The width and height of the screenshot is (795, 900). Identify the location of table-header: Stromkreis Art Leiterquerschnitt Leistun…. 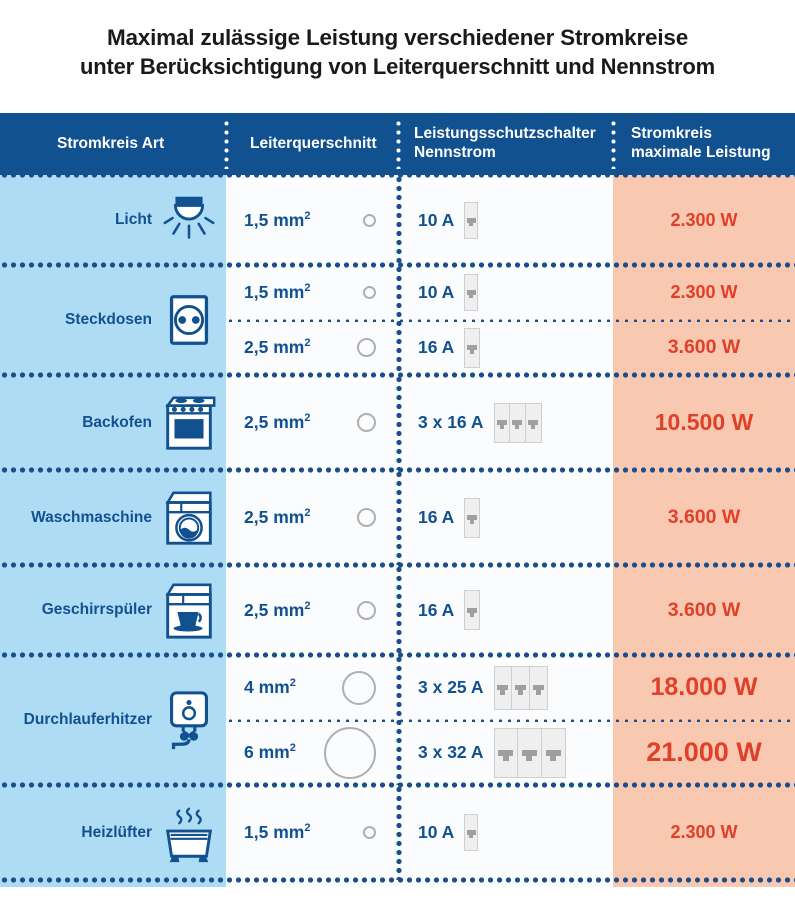
(397, 144).